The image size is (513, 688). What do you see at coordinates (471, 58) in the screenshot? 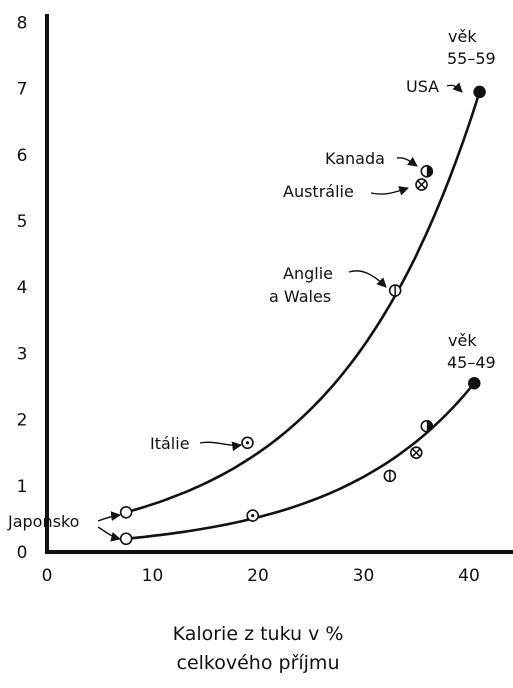
I see `series-label-55-59-line2: 55–59` at bounding box center [471, 58].